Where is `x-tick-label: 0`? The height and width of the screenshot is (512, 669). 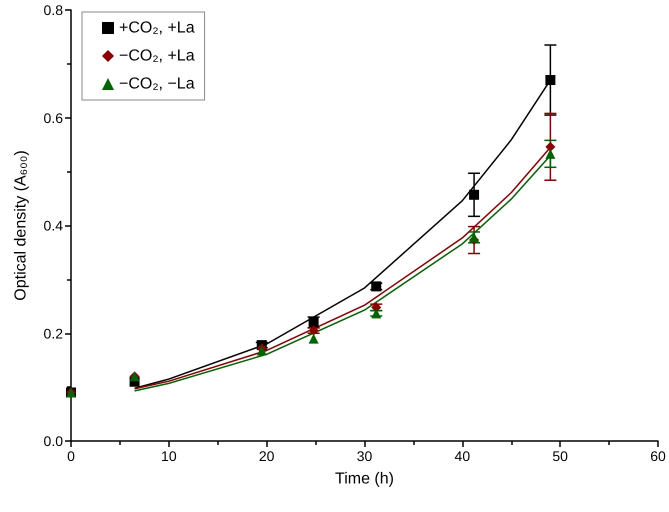 x-tick-label: 0 is located at coordinates (71, 456).